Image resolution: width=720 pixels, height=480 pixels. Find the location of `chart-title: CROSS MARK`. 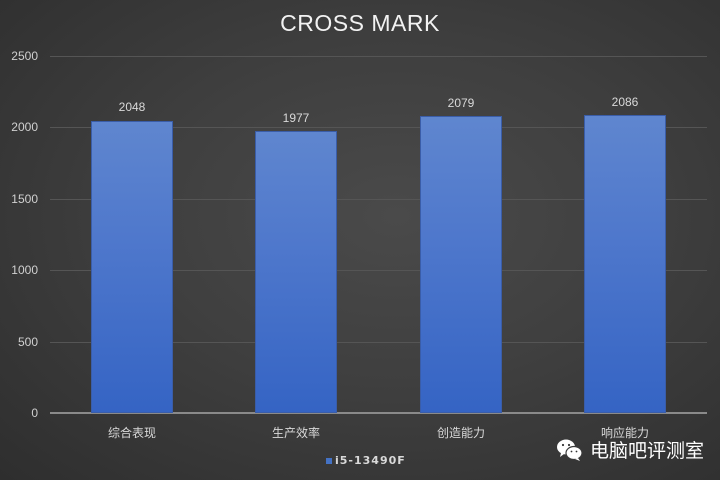

chart-title: CROSS MARK is located at coordinates (360, 23).